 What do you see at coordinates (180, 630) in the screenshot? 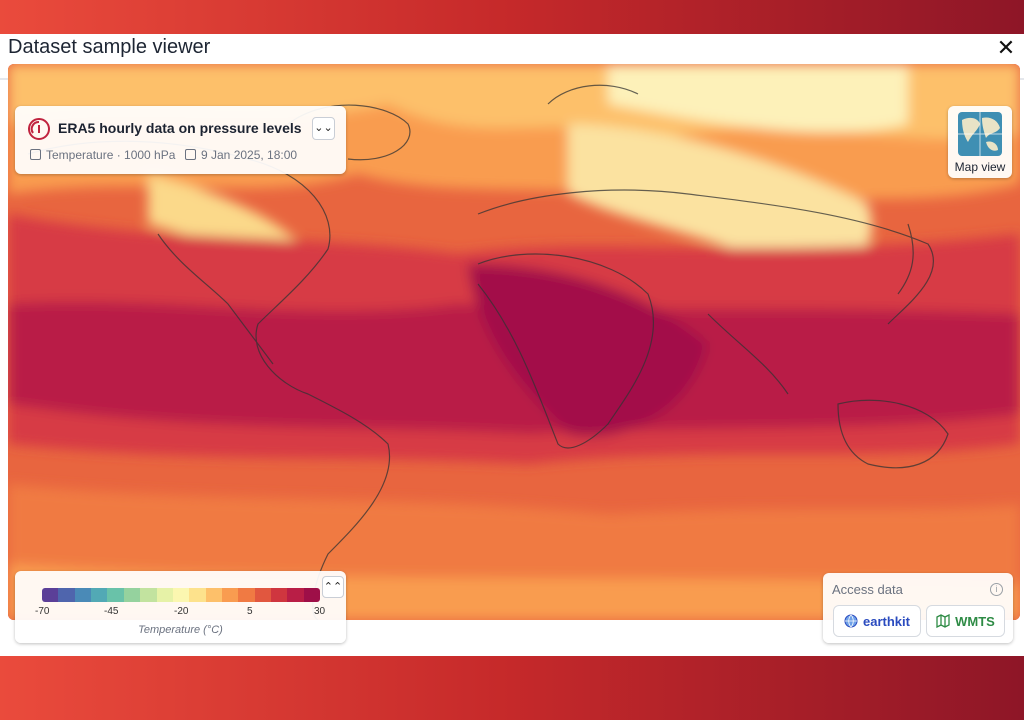
I see `legend-label: Temperature (°C)` at bounding box center [180, 630].